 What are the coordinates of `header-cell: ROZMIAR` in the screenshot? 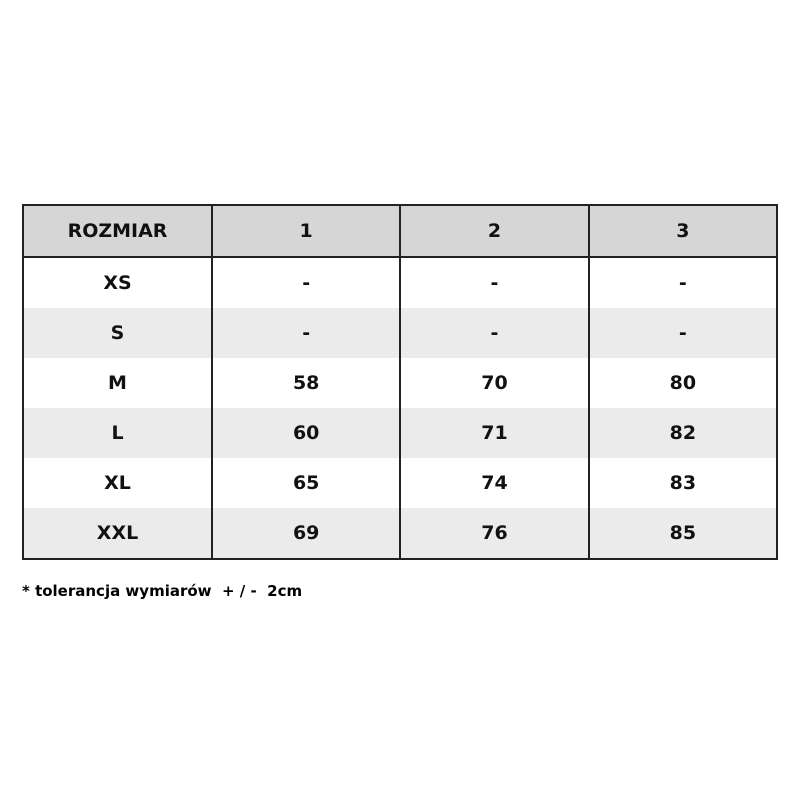 It's located at (117, 231).